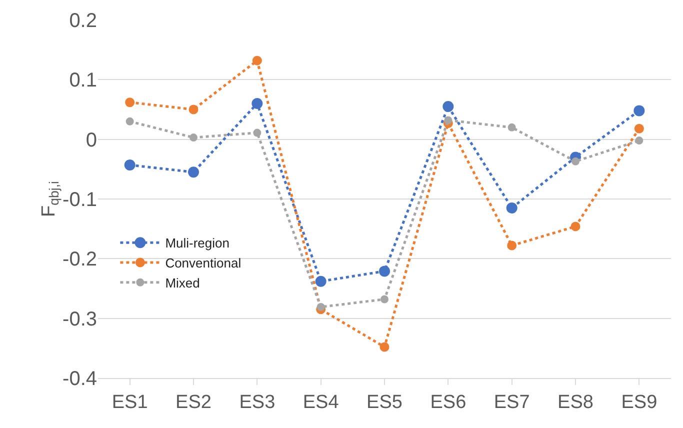 The width and height of the screenshot is (683, 428). Describe the element at coordinates (384, 402) in the screenshot. I see `x-tick-label: ES5` at that location.